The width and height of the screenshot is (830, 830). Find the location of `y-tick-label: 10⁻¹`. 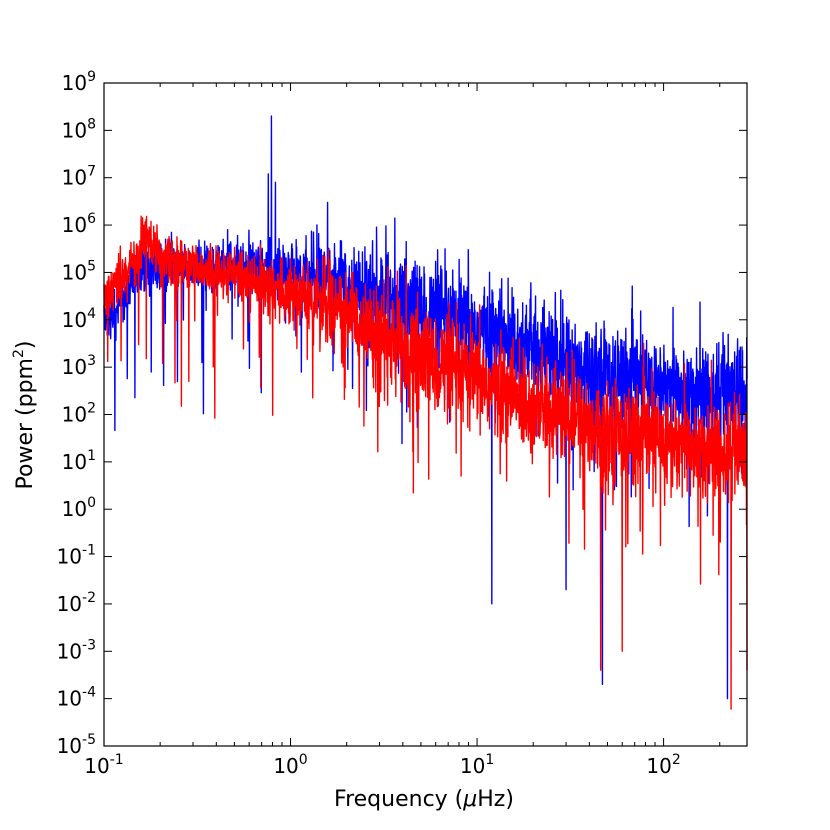

y-tick-label: 10⁻¹ is located at coordinates (76, 556).